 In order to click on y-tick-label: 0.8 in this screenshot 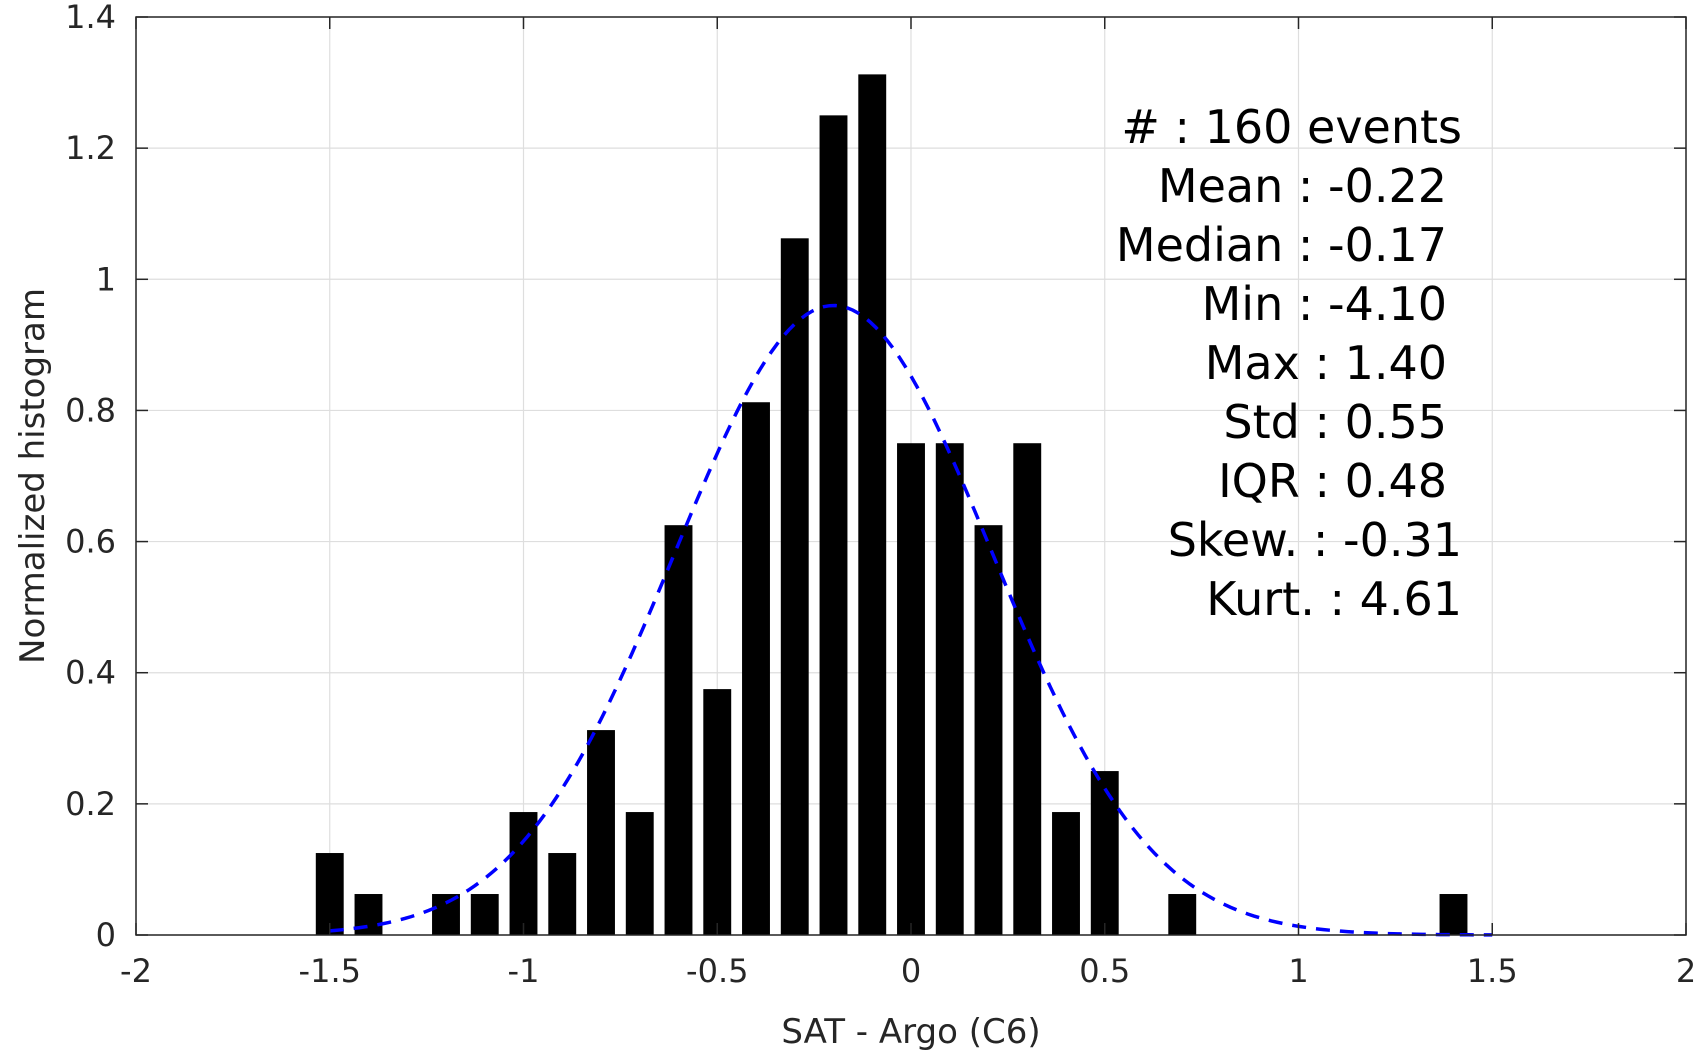, I will do `click(90, 410)`.